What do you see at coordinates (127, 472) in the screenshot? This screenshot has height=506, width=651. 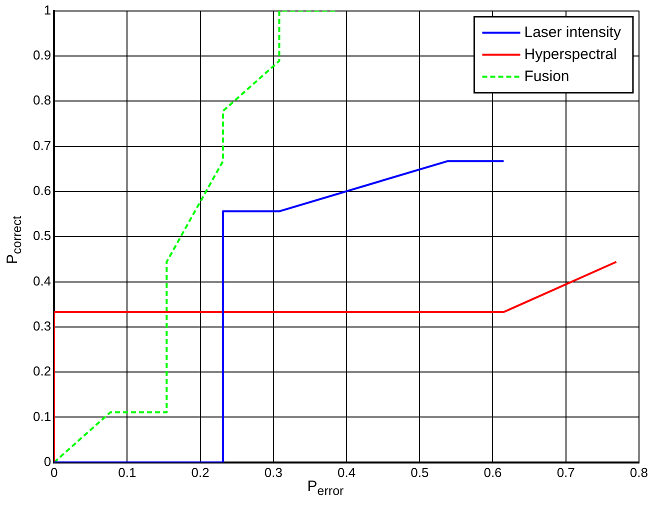 I see `x-tick-label: 0.1` at bounding box center [127, 472].